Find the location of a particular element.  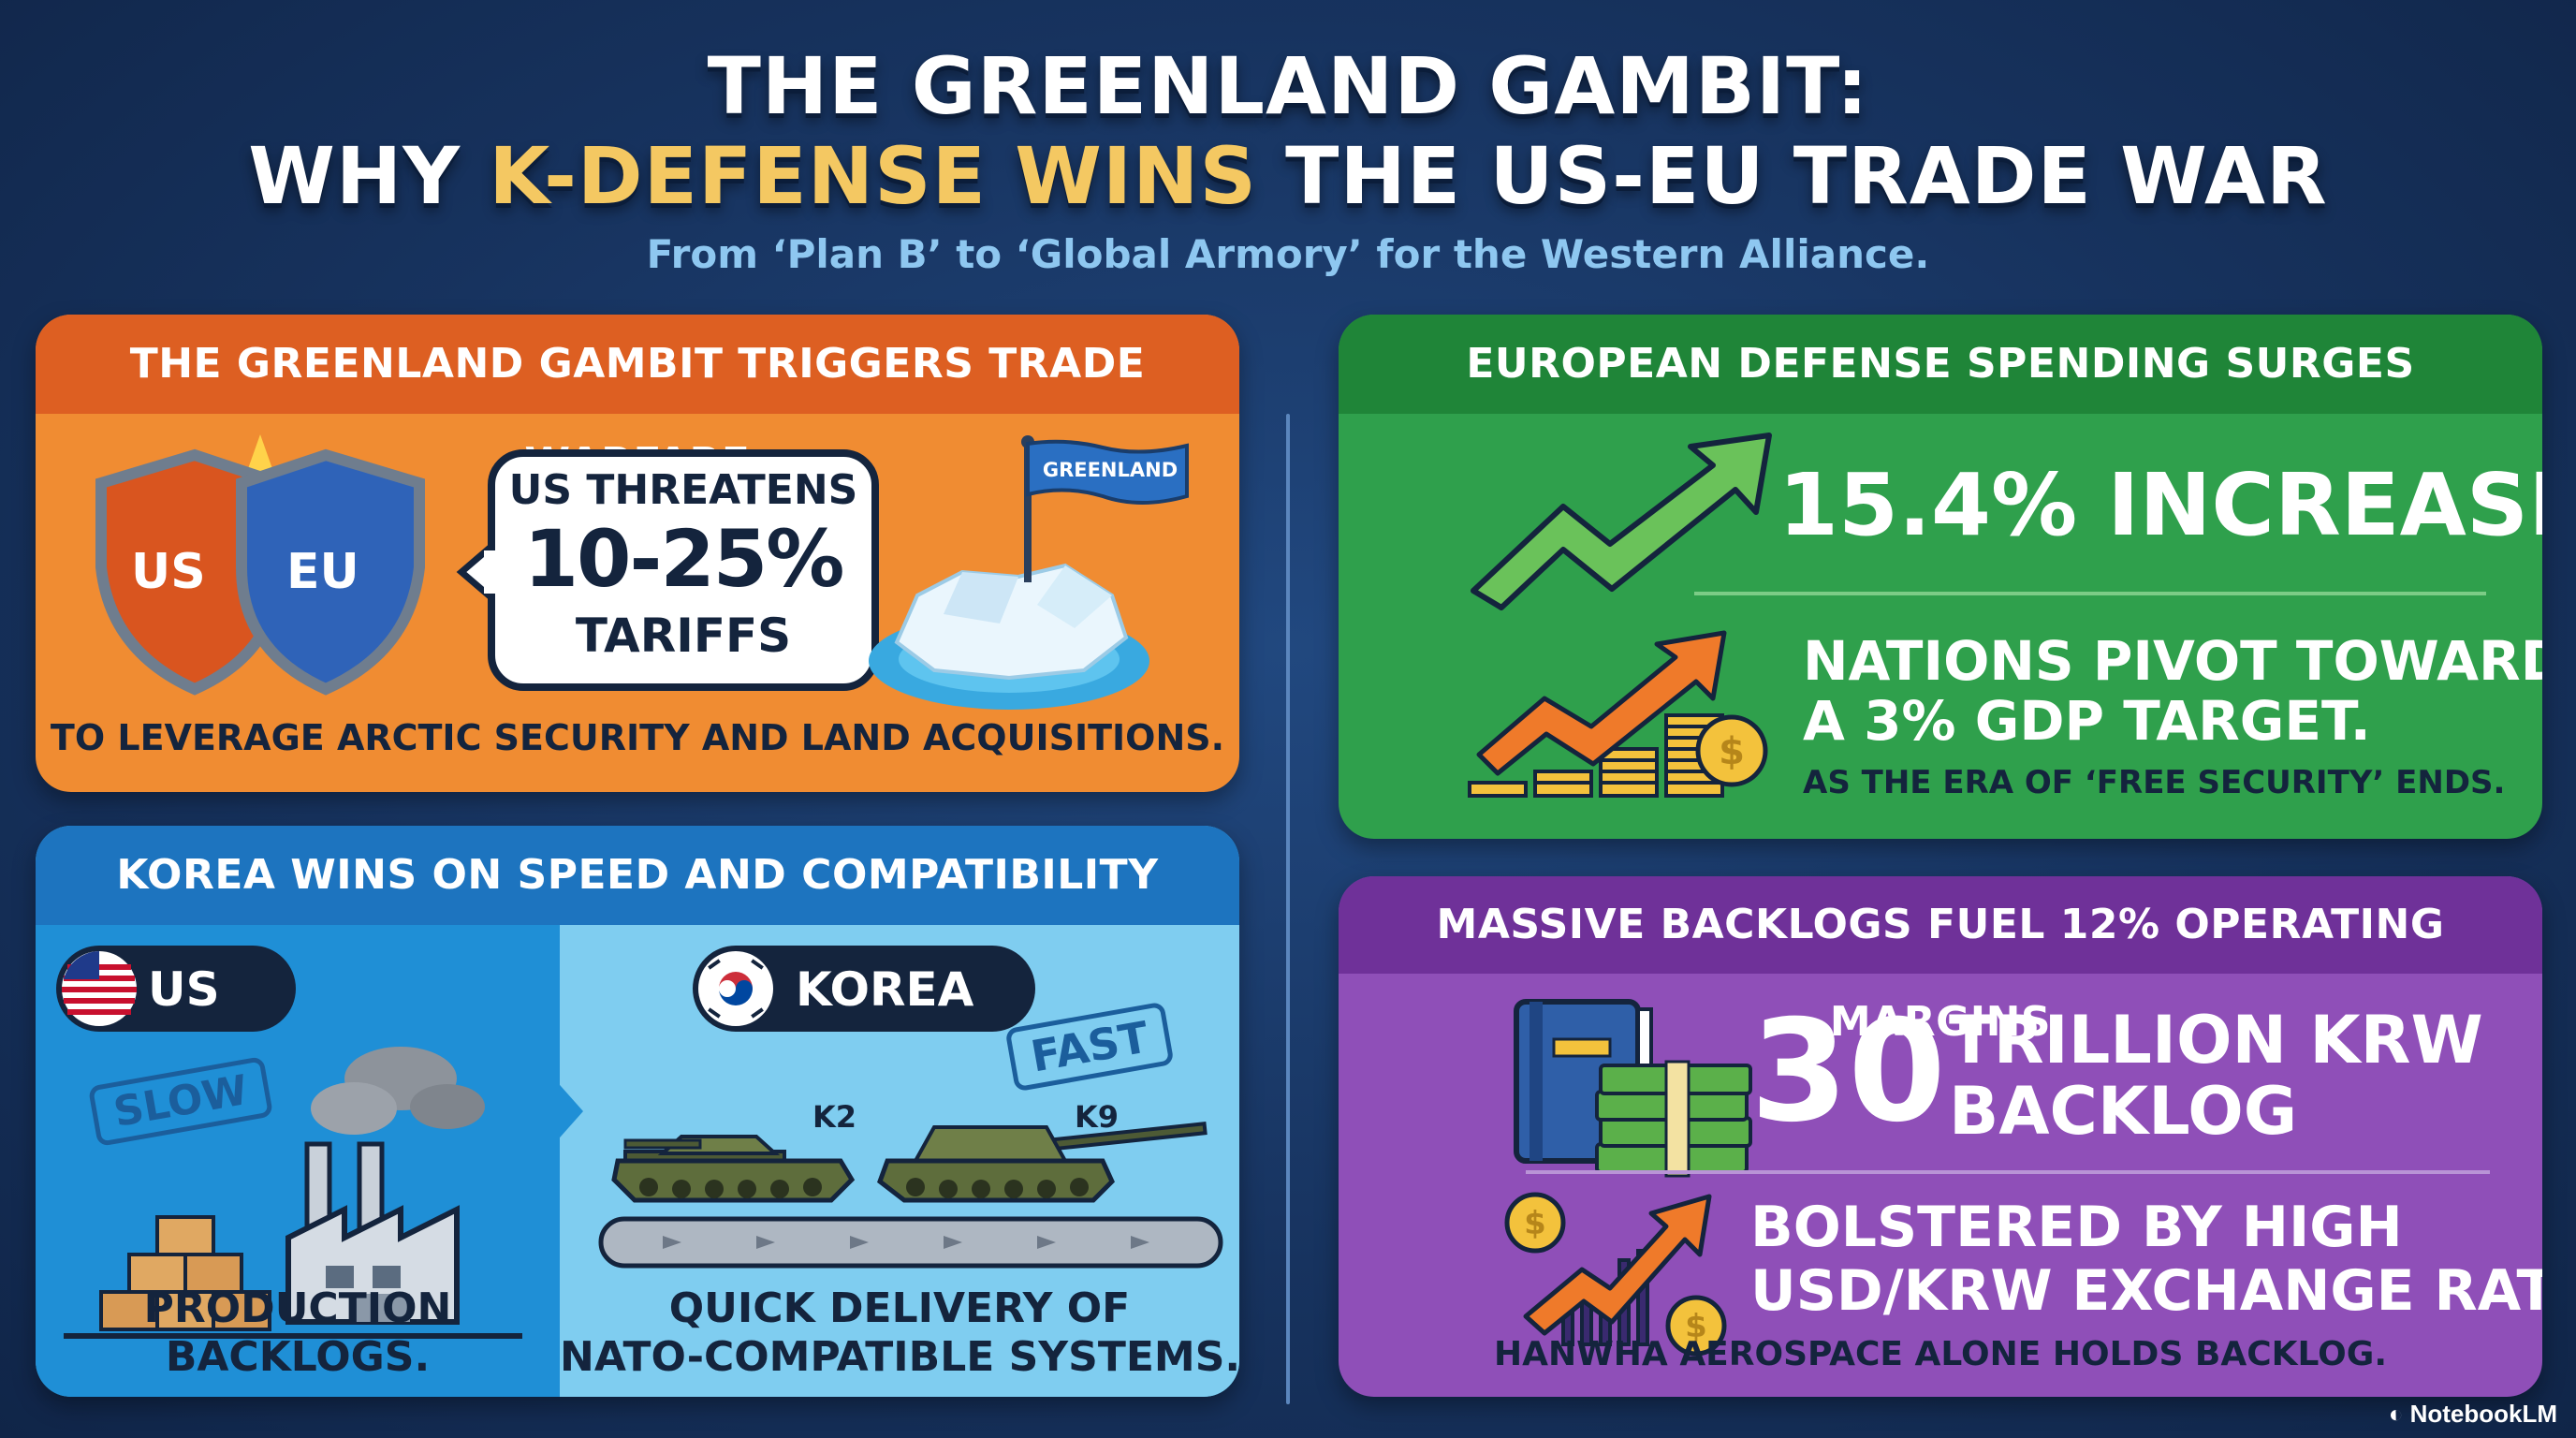

tank-k9-label: K9 is located at coordinates (1097, 1117).